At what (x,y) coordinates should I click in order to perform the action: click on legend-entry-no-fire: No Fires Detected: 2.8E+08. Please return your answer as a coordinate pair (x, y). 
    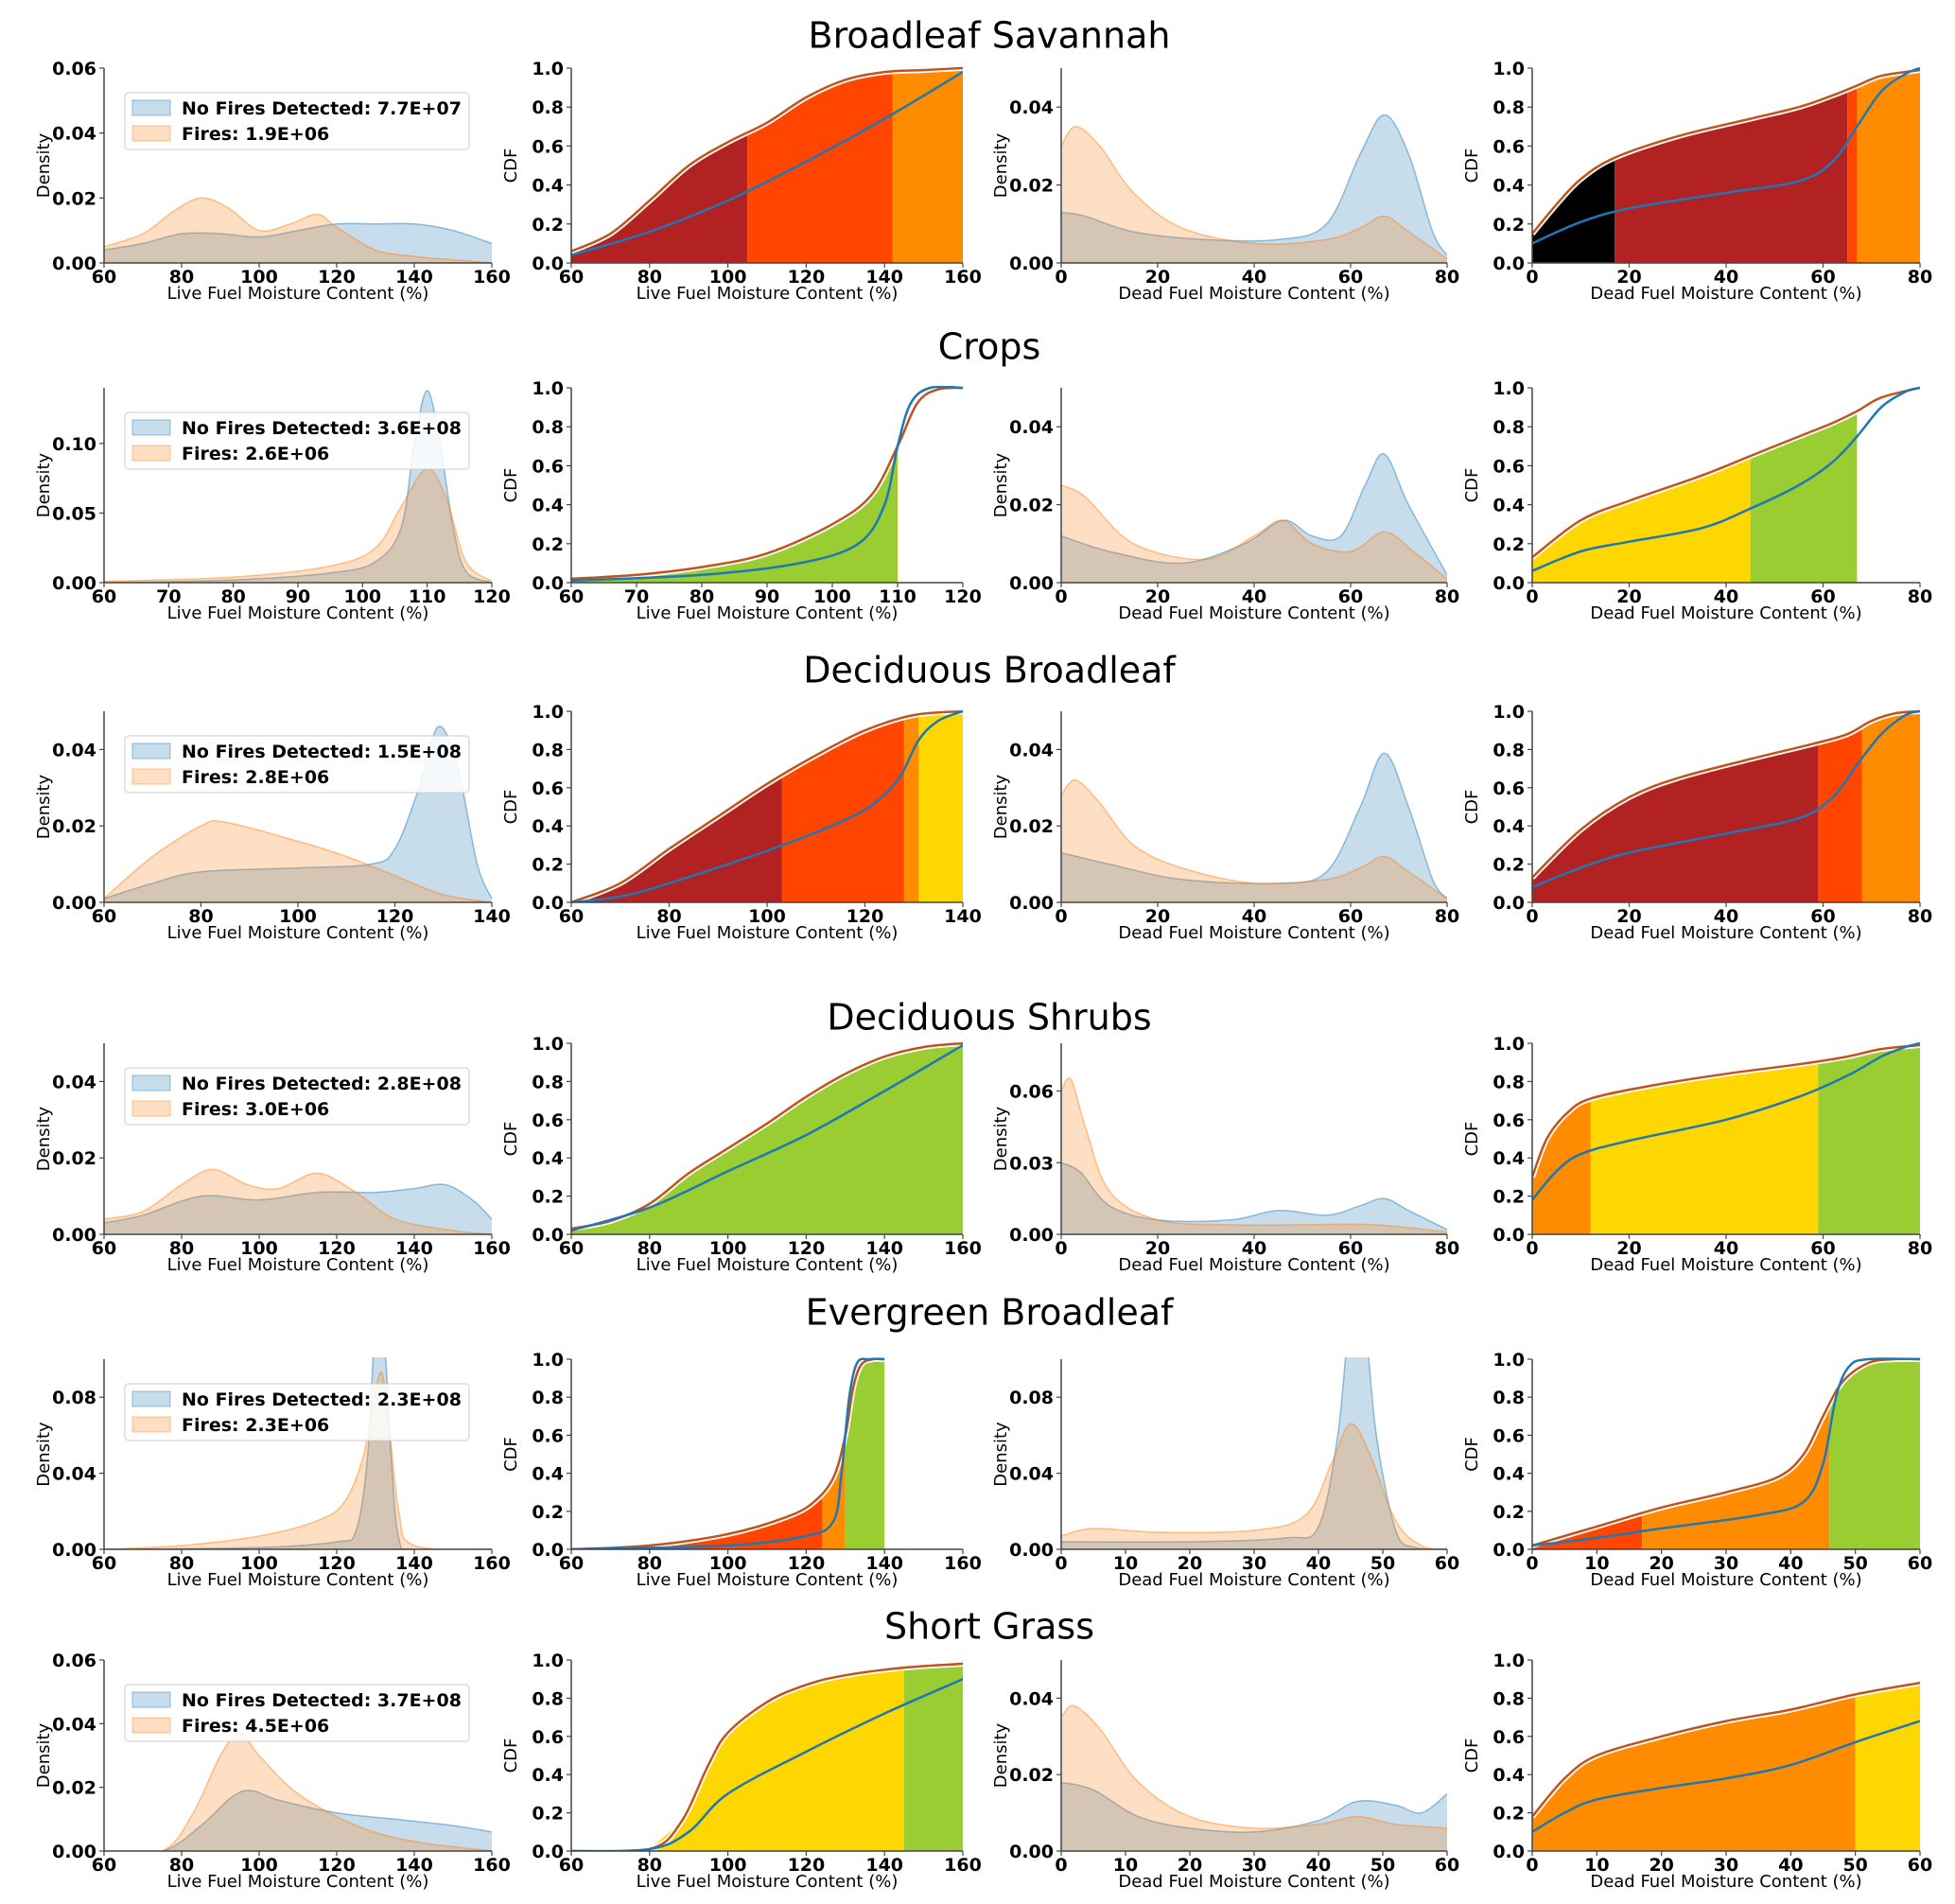
    Looking at the image, I should click on (322, 1084).